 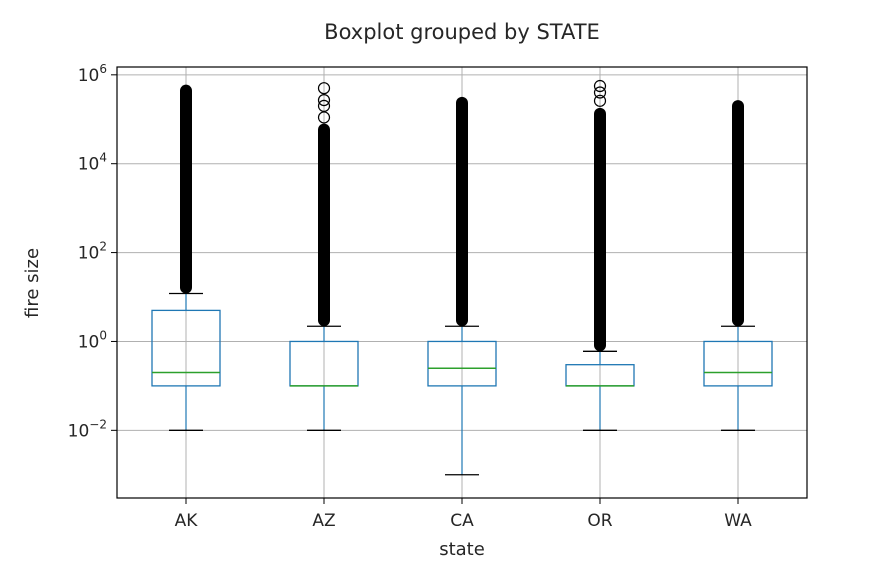 I want to click on box-wa, so click(x=738, y=265).